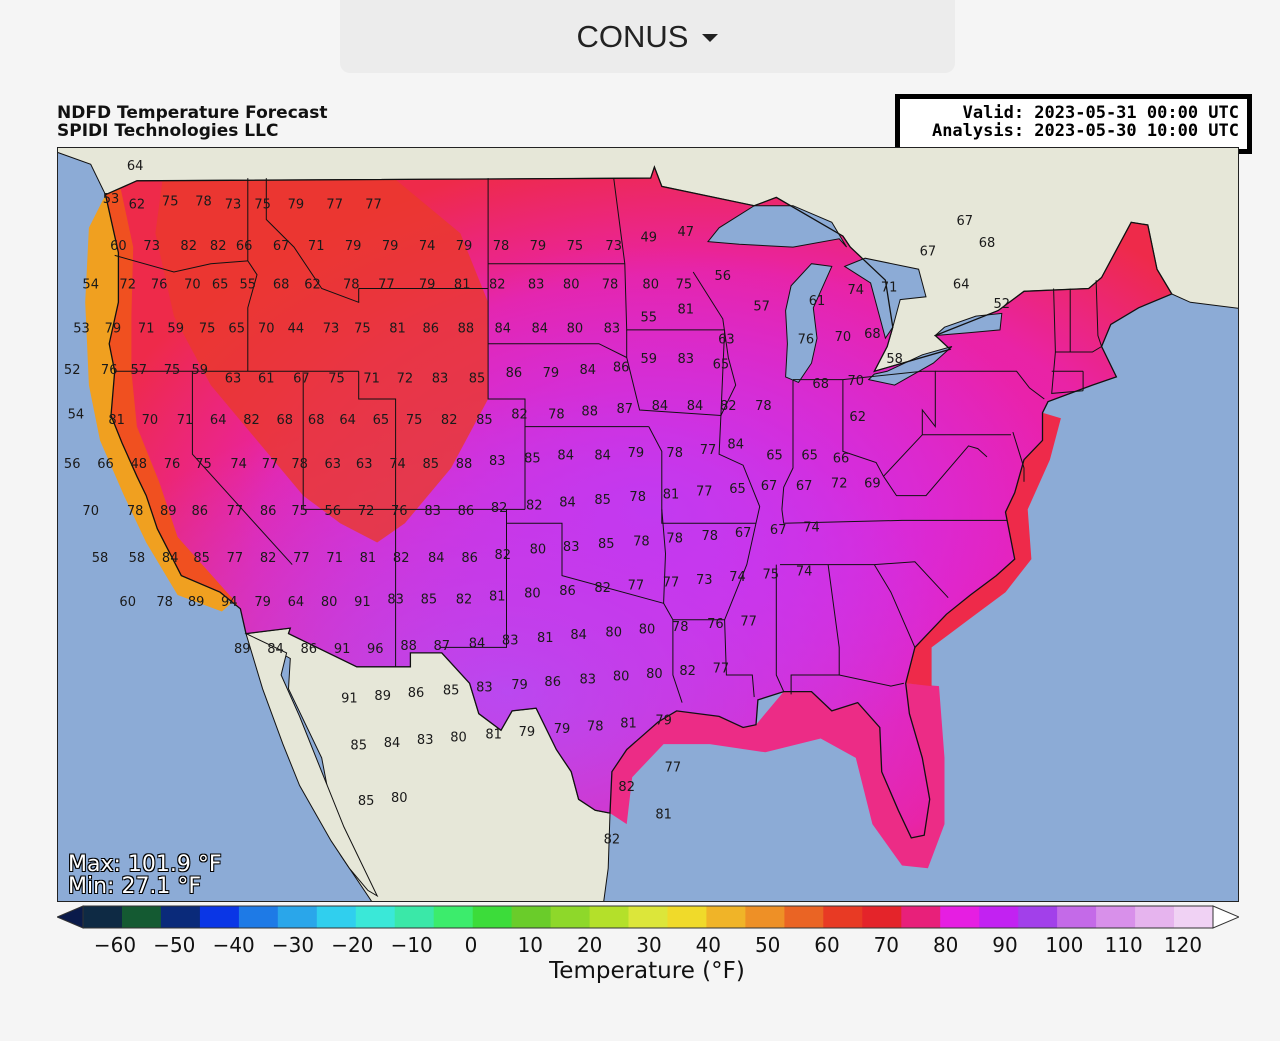  Describe the element at coordinates (364, 464) in the screenshot. I see `temperature-label: 63` at that location.